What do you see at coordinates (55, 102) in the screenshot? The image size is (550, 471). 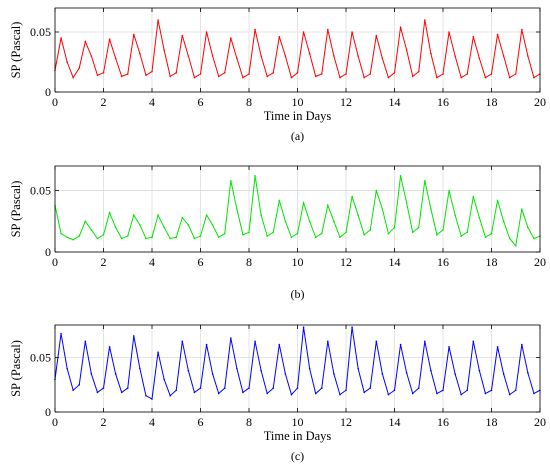 I see `x-tick-label: 0` at bounding box center [55, 102].